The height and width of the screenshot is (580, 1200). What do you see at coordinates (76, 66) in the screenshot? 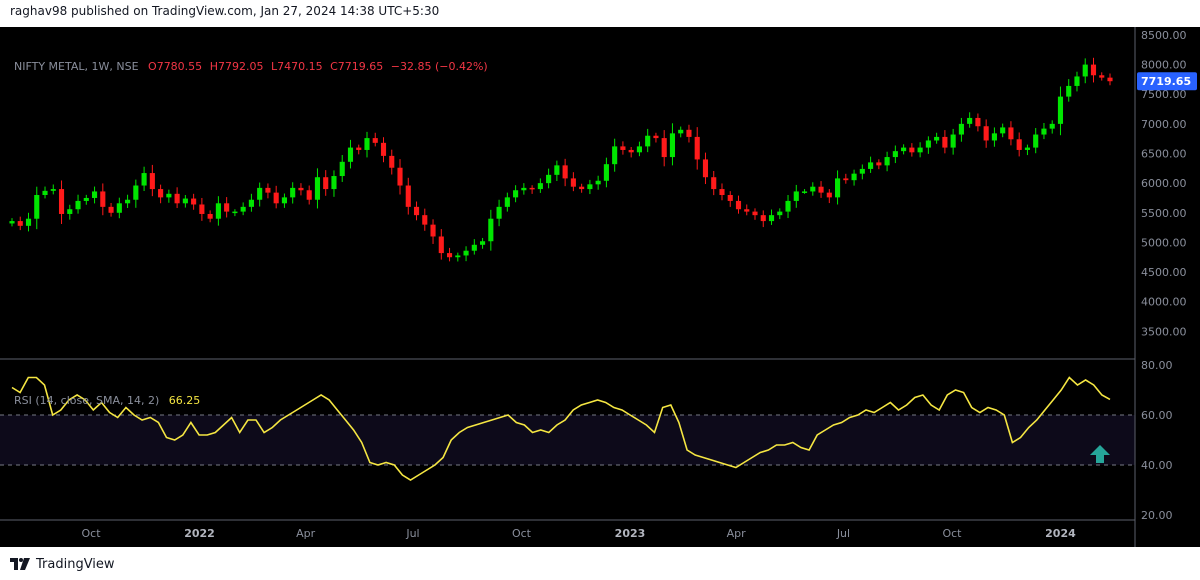
I see `symbol-label: NIFTY METAL, 1W, NSE` at bounding box center [76, 66].